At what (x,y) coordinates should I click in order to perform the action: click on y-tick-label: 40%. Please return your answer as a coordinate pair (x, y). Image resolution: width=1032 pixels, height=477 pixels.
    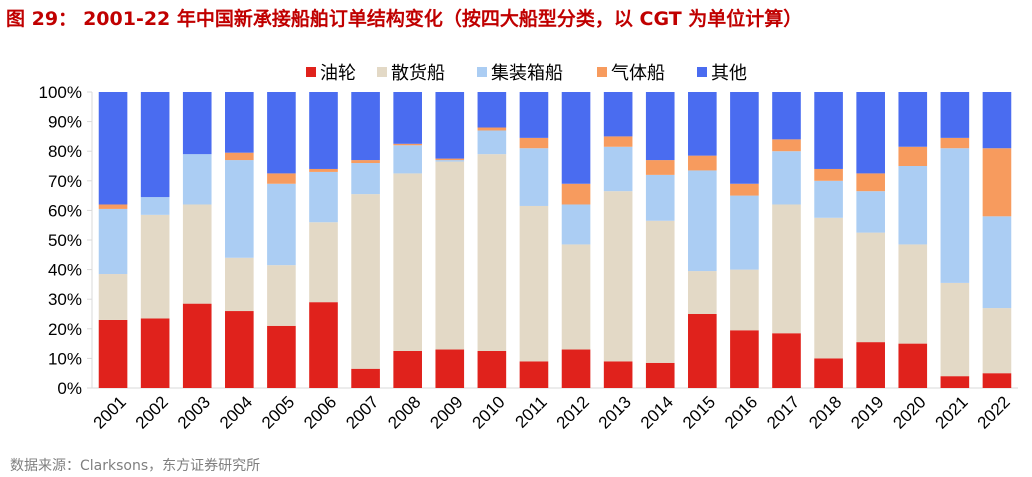
    Looking at the image, I should click on (65, 270).